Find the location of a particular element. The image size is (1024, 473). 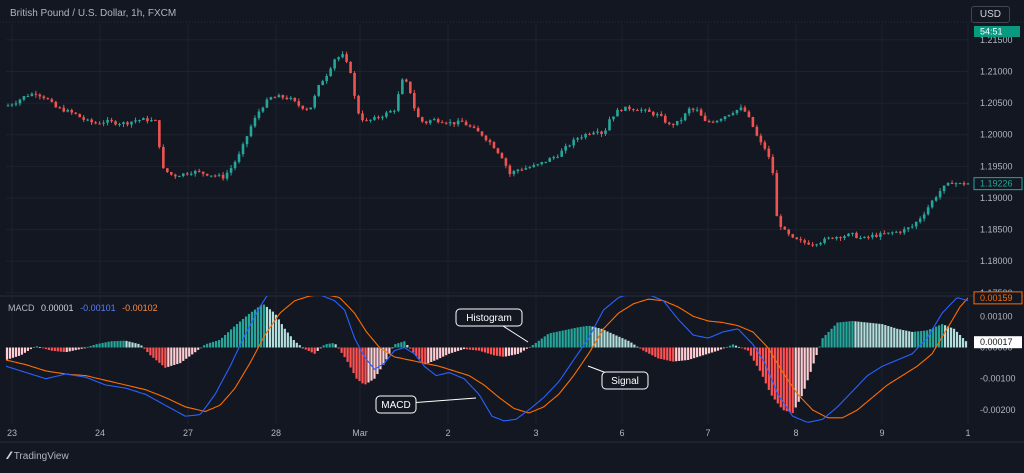

price-tick-label: 1.19000 is located at coordinates (996, 198).